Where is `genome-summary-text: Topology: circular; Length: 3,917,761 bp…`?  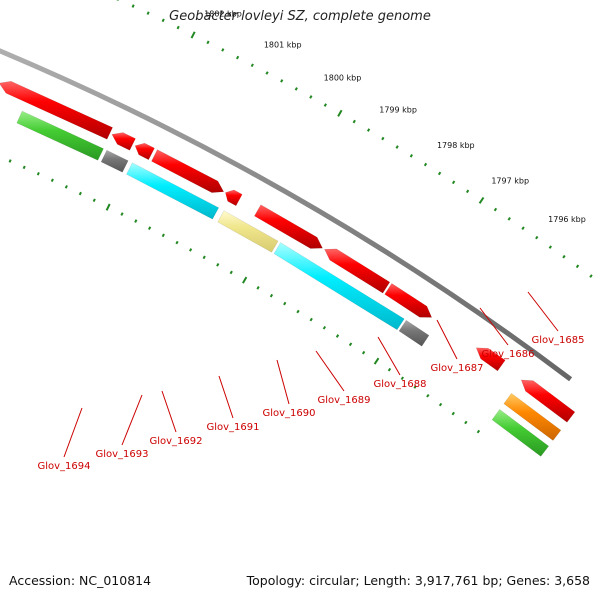 genome-summary-text: Topology: circular; Length: 3,917,761 bp… is located at coordinates (418, 580).